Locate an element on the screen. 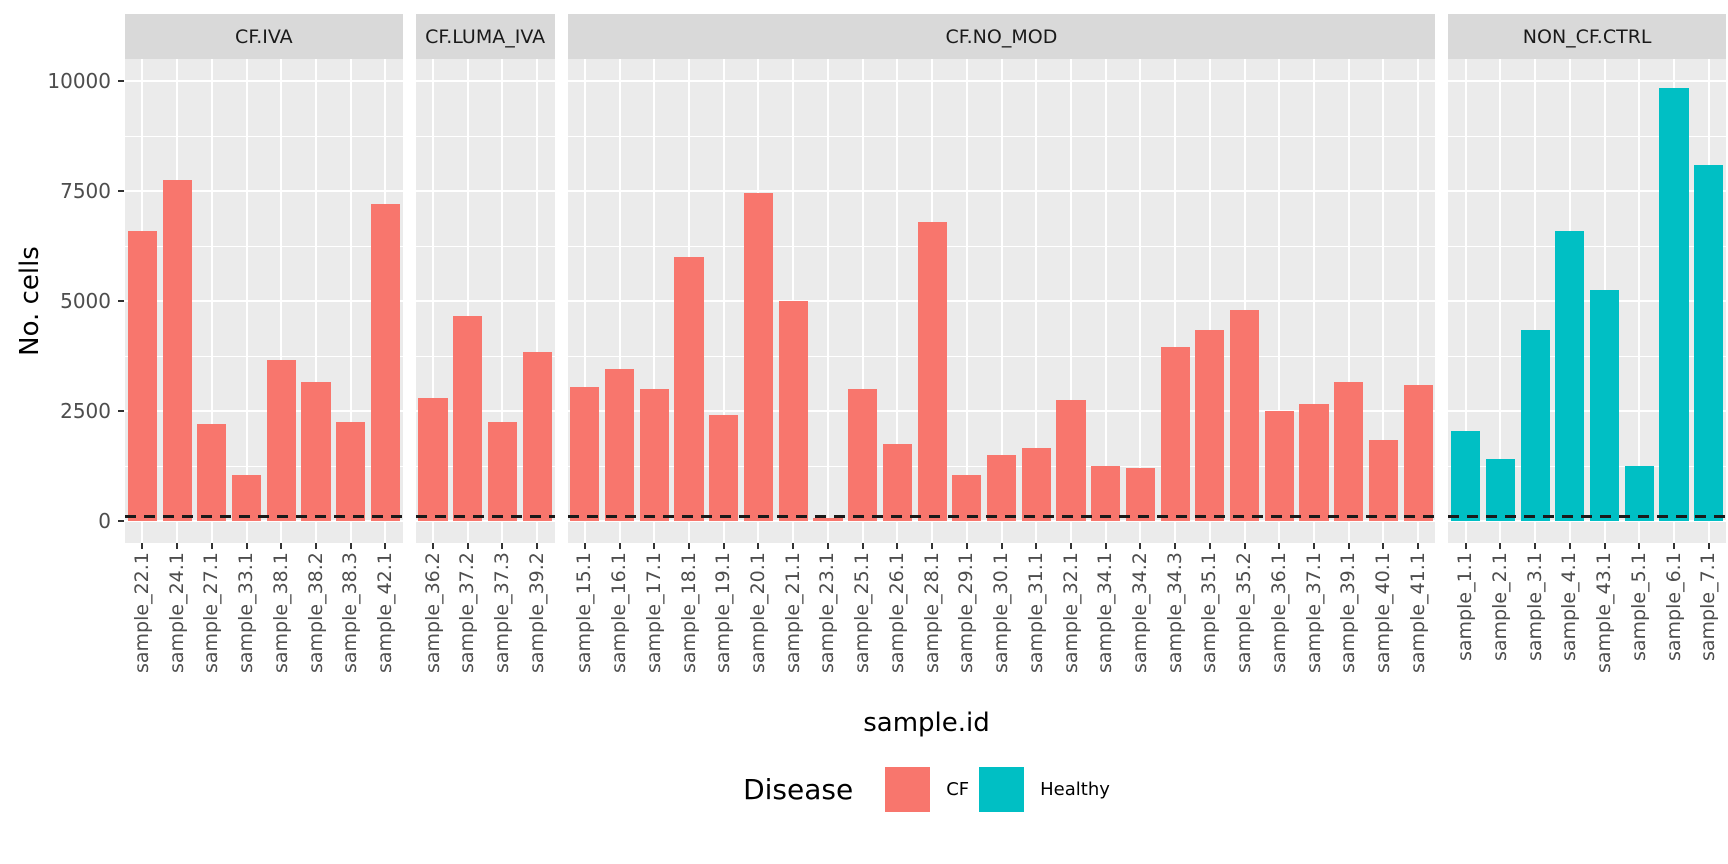 The height and width of the screenshot is (864, 1728). x-axis-slot: sample_37.3 is located at coordinates (502, 624).